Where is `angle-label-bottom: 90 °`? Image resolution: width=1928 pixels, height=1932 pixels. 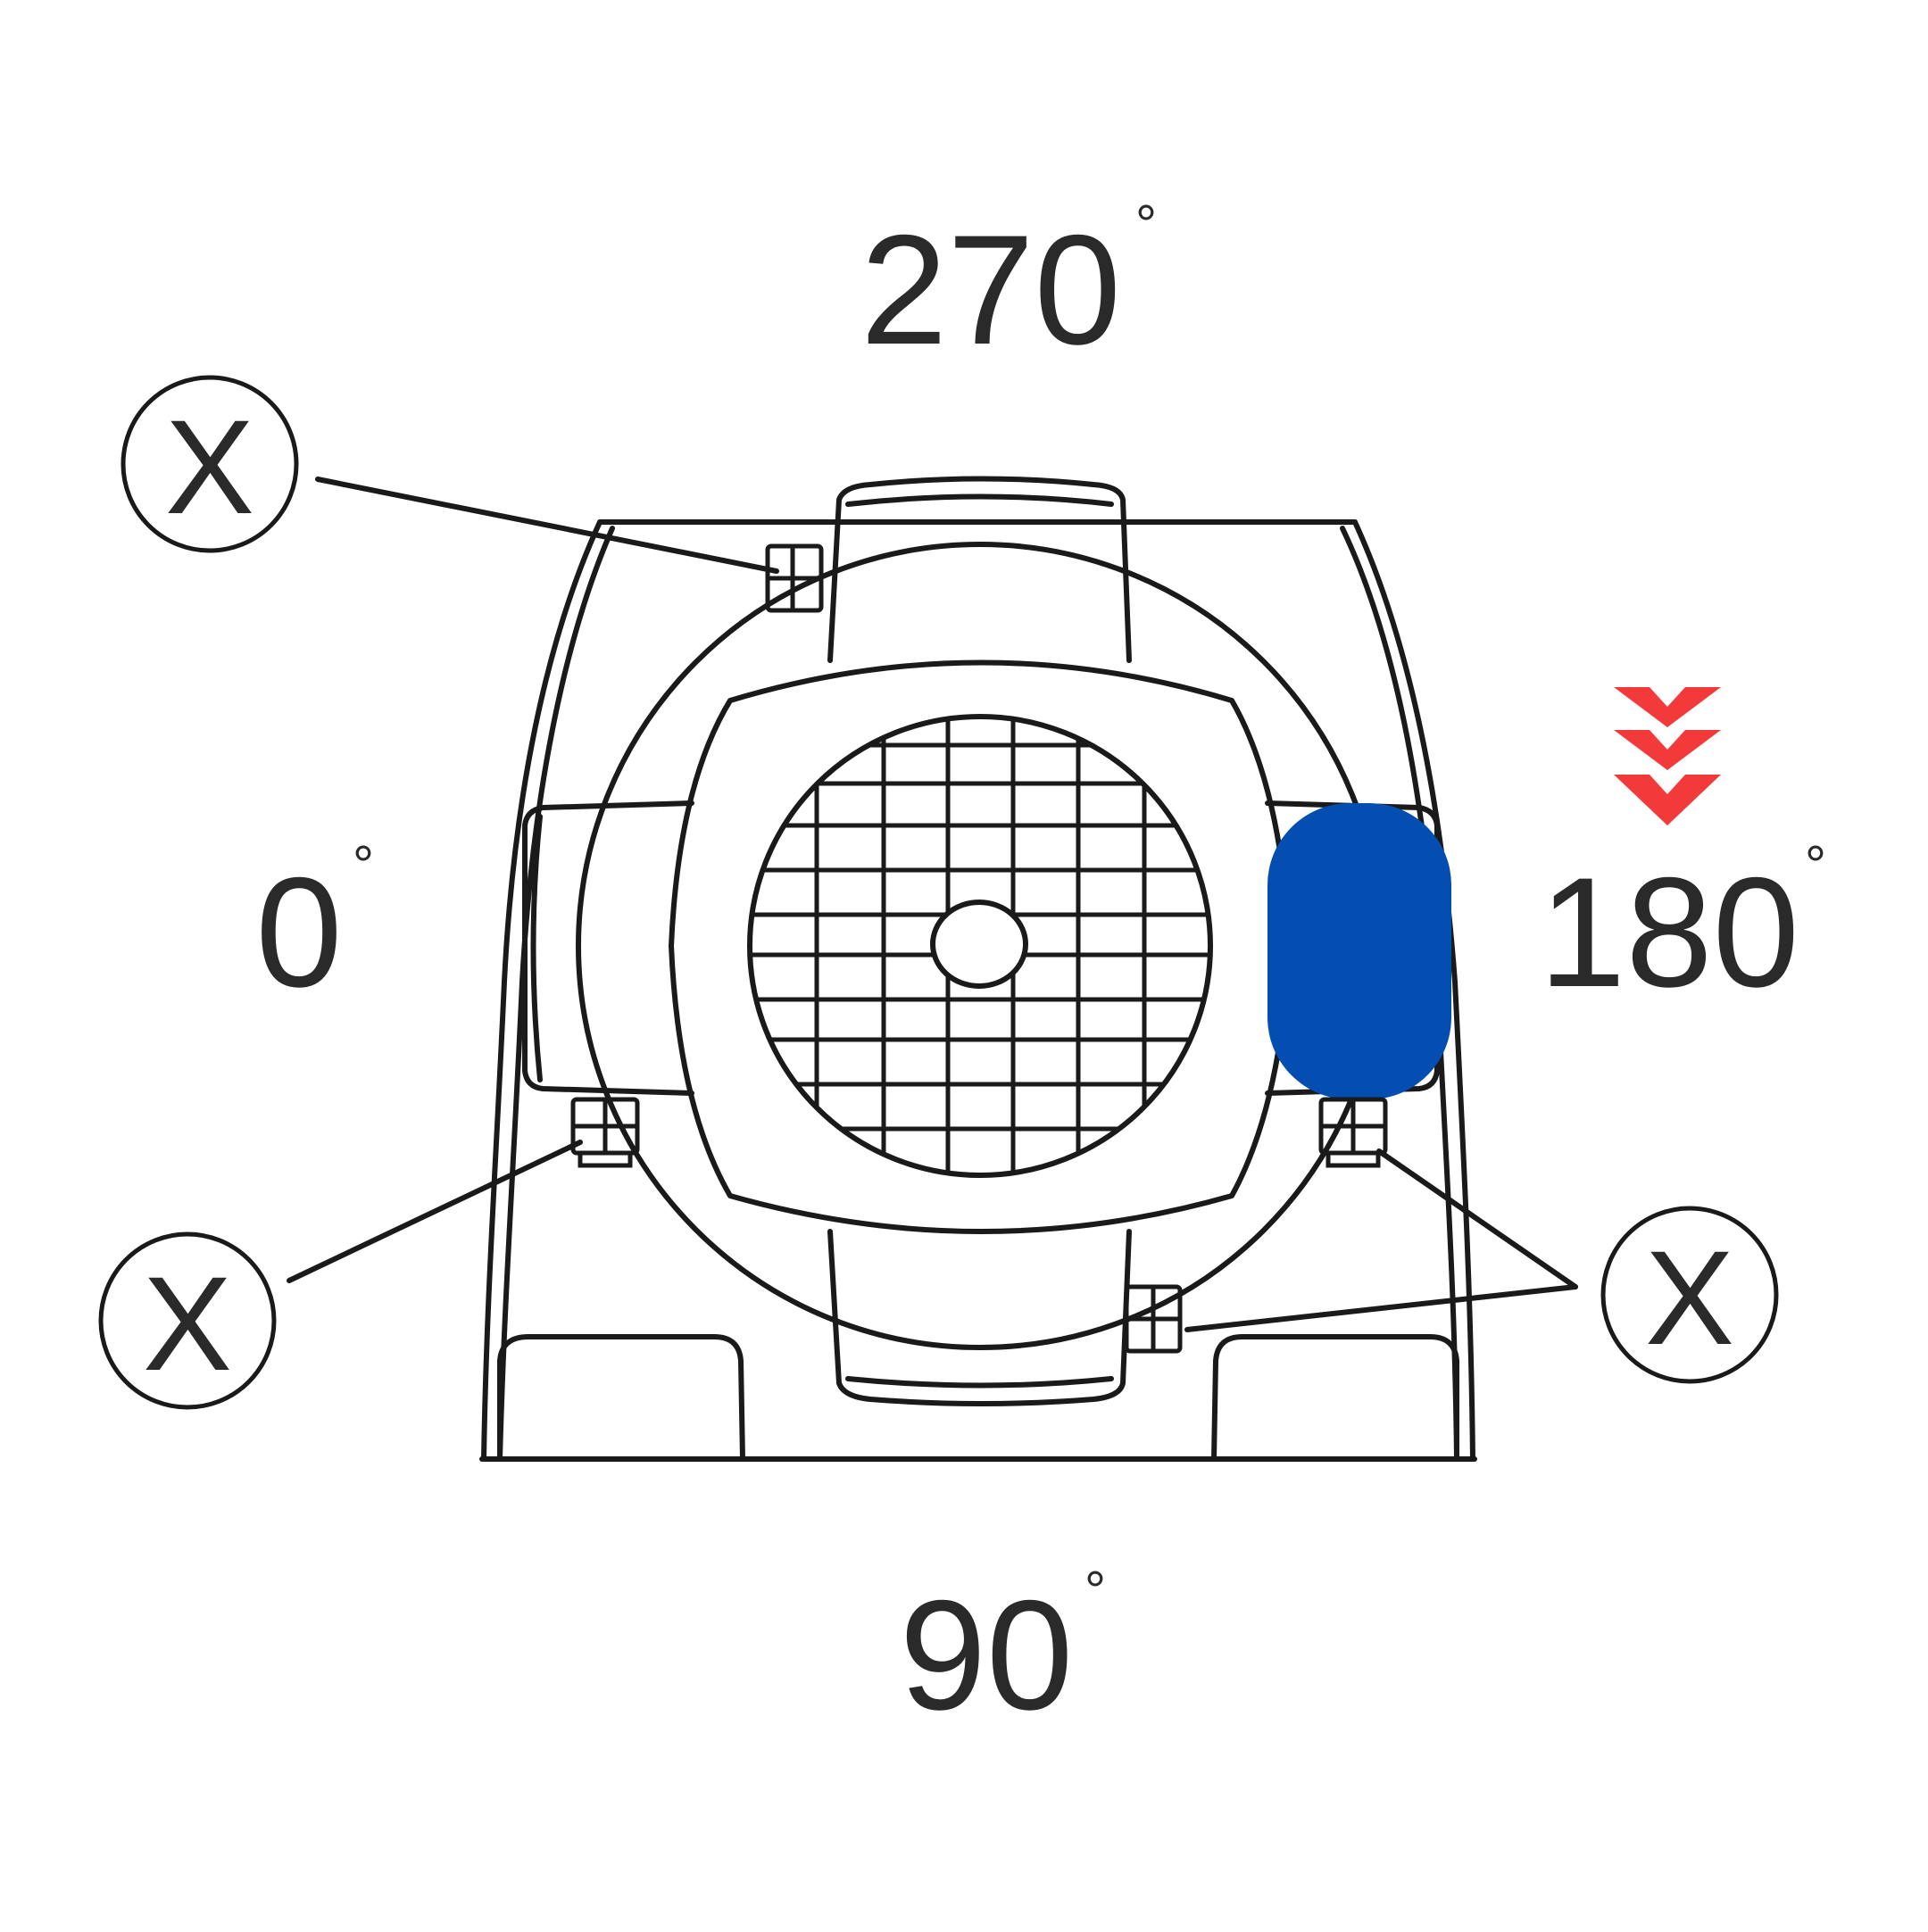 angle-label-bottom: 90 ° is located at coordinates (1003, 1652).